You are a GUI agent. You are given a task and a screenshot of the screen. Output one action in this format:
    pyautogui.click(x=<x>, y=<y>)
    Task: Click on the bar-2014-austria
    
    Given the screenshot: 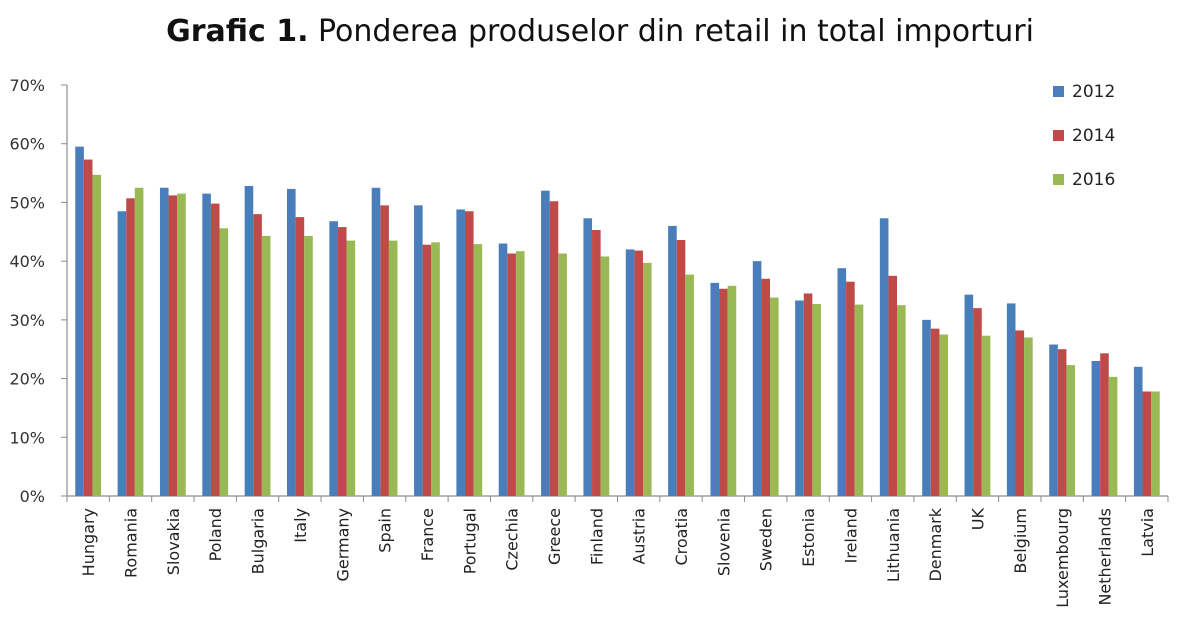 What is the action you would take?
    pyautogui.click(x=638, y=373)
    